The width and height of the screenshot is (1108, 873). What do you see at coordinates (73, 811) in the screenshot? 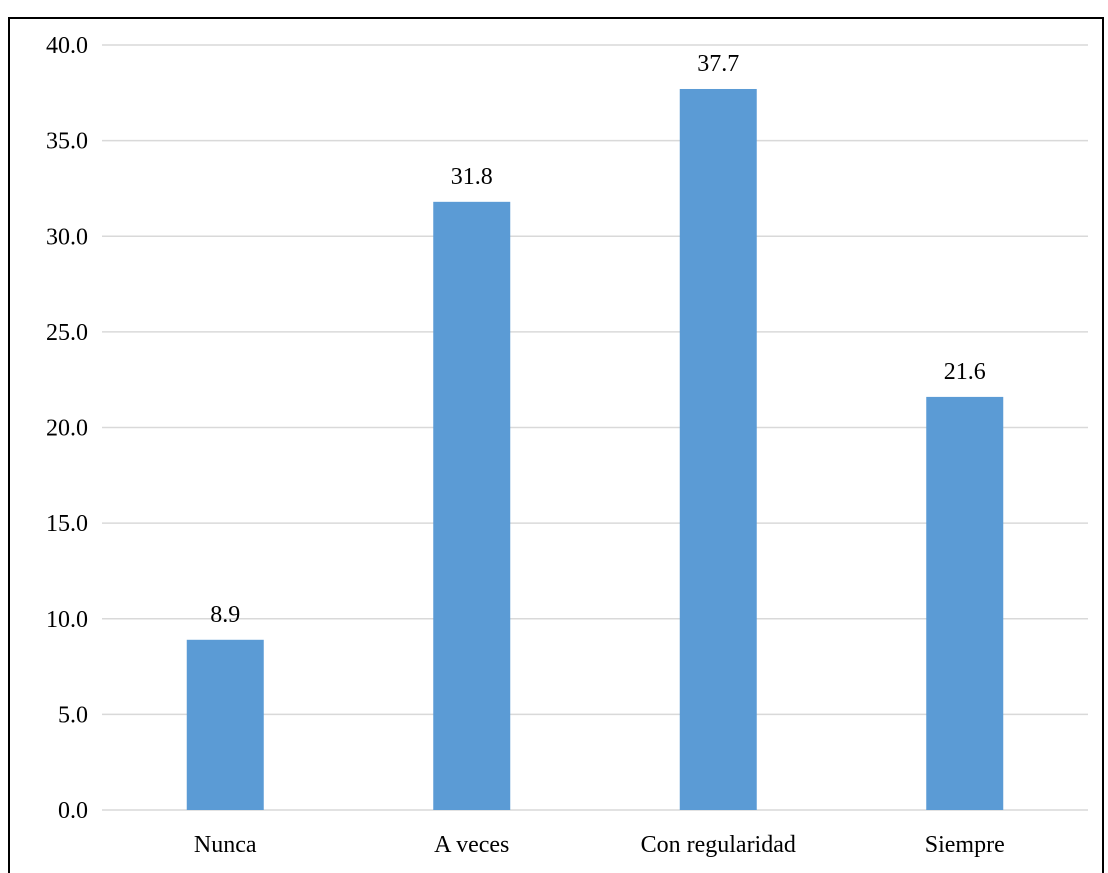
I see `y-tick-label: 0.0` at bounding box center [73, 811].